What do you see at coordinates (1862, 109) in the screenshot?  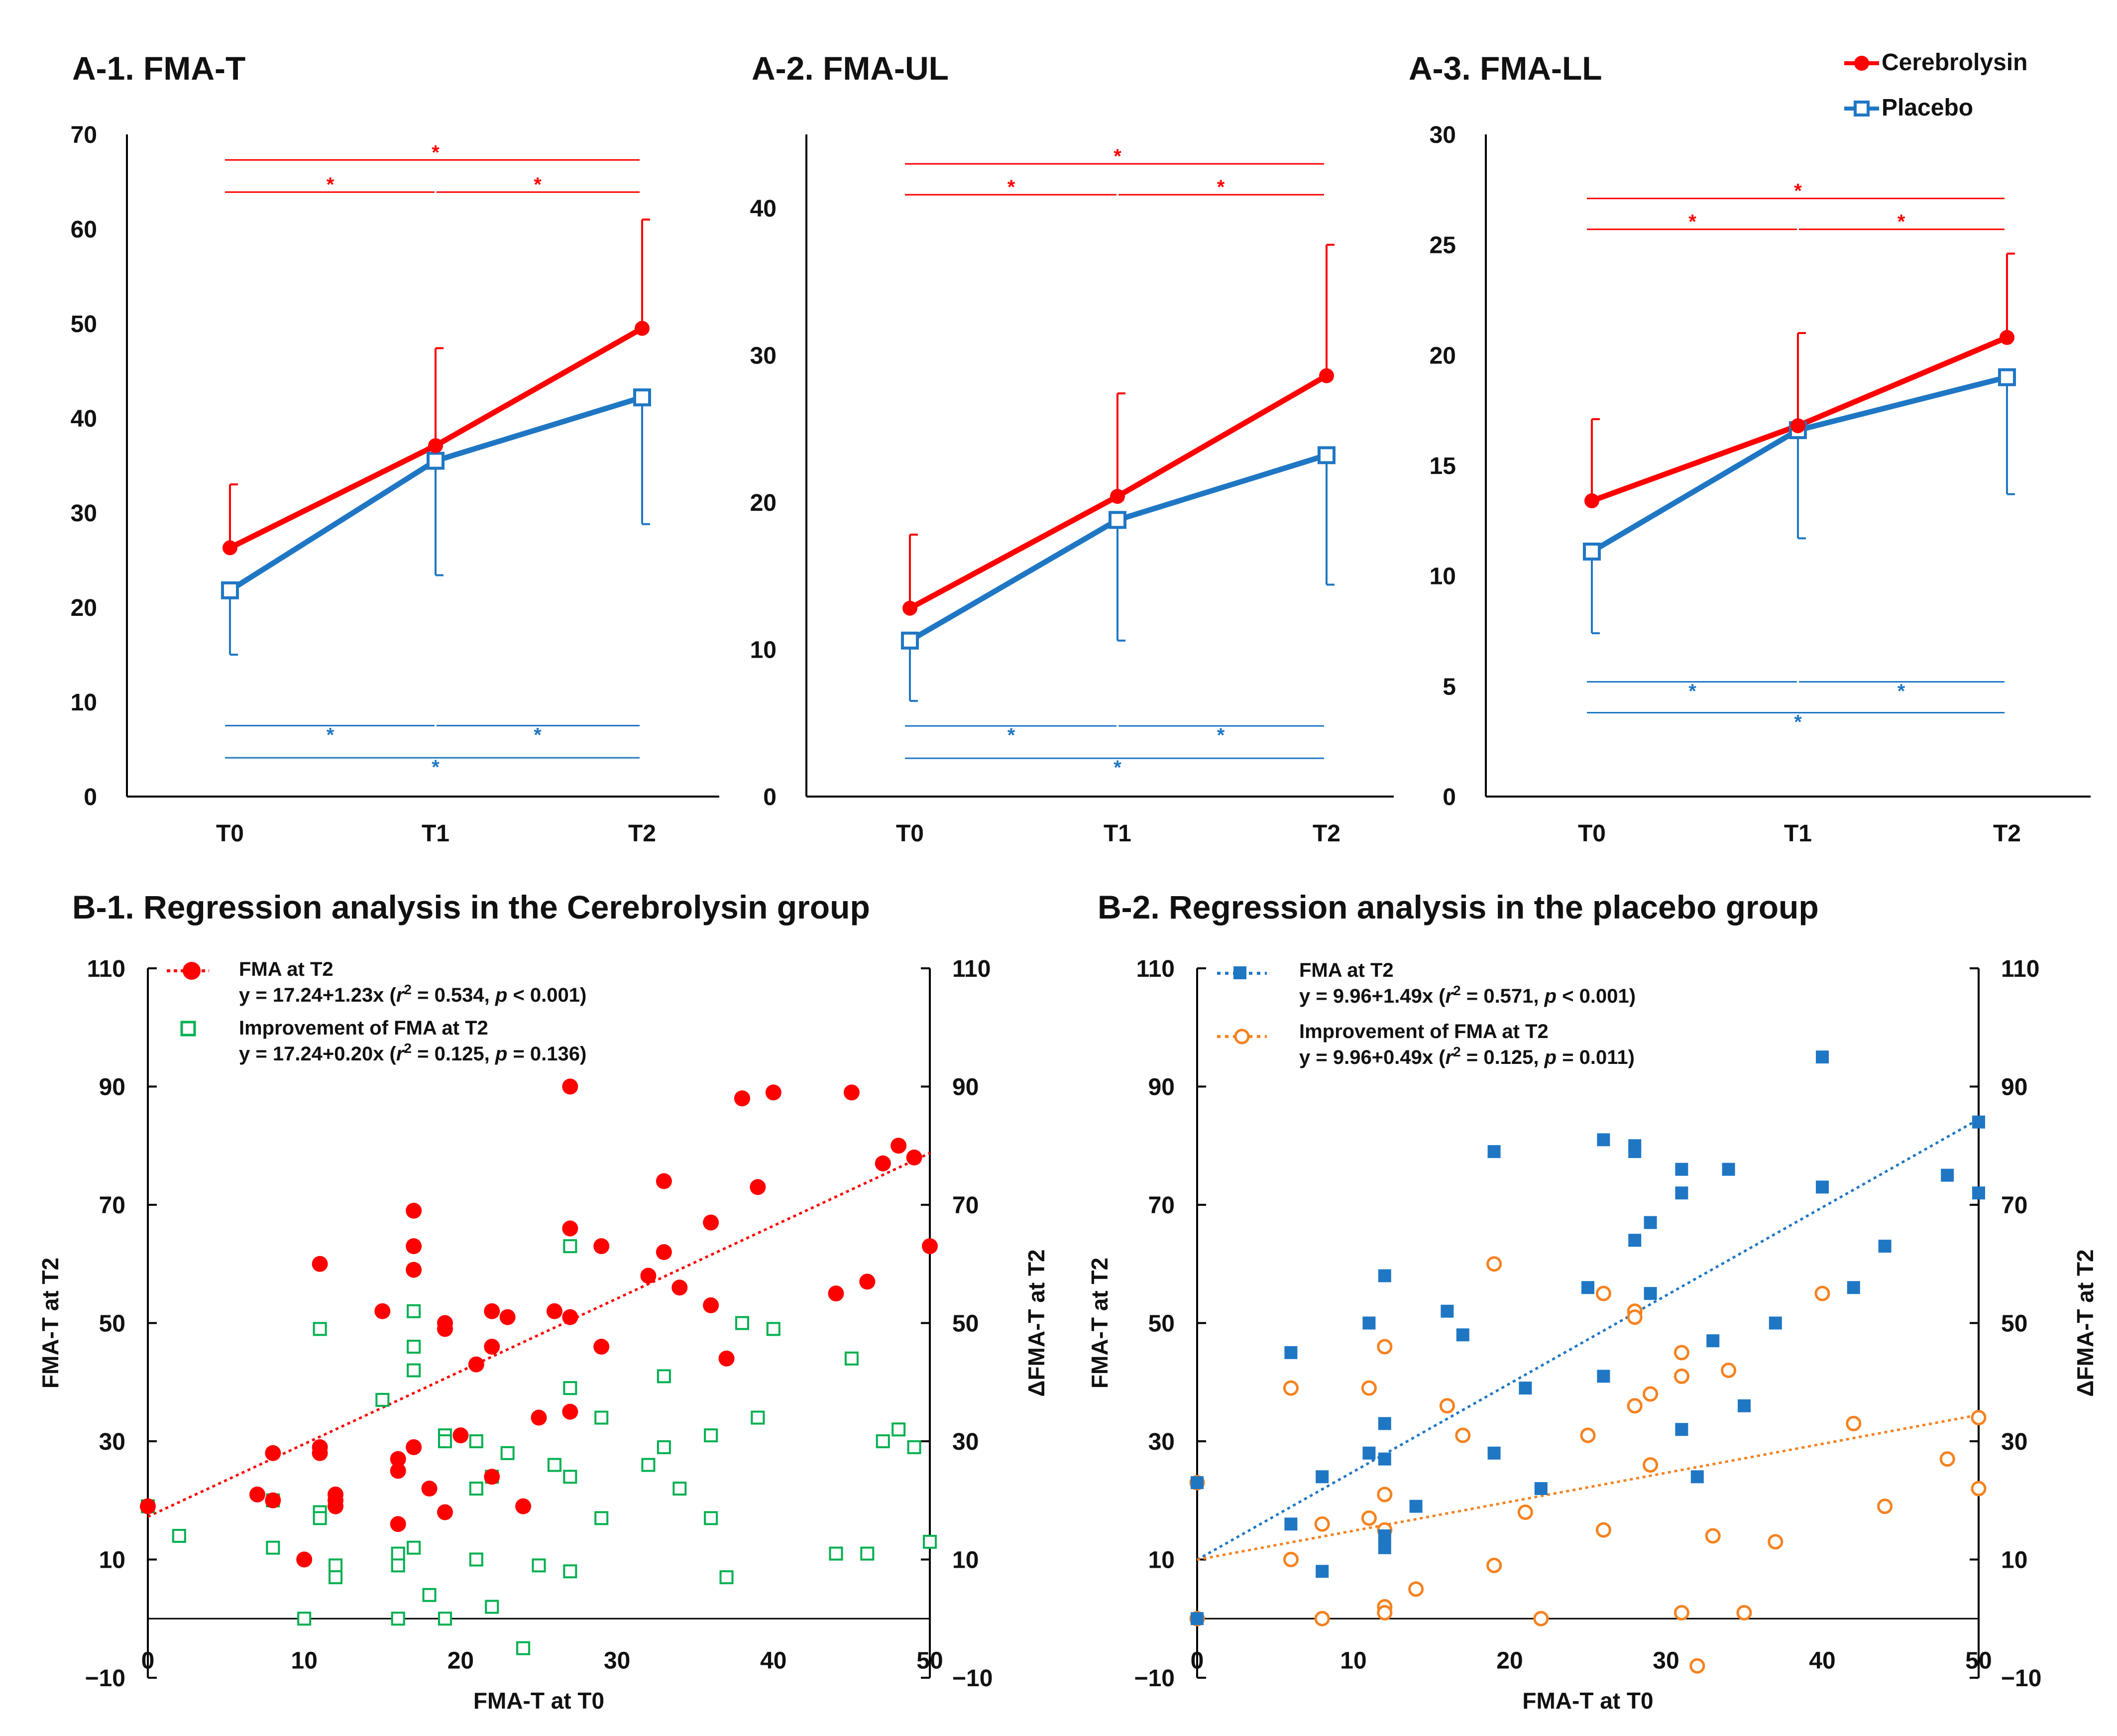 I see `legend-placebo-marker` at bounding box center [1862, 109].